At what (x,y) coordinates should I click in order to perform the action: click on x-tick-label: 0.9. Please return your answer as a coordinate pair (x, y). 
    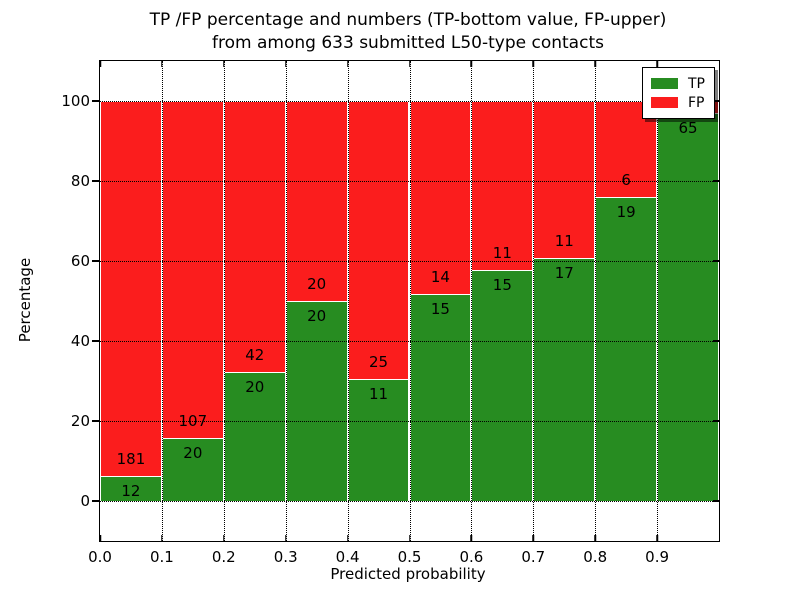
    Looking at the image, I should click on (657, 557).